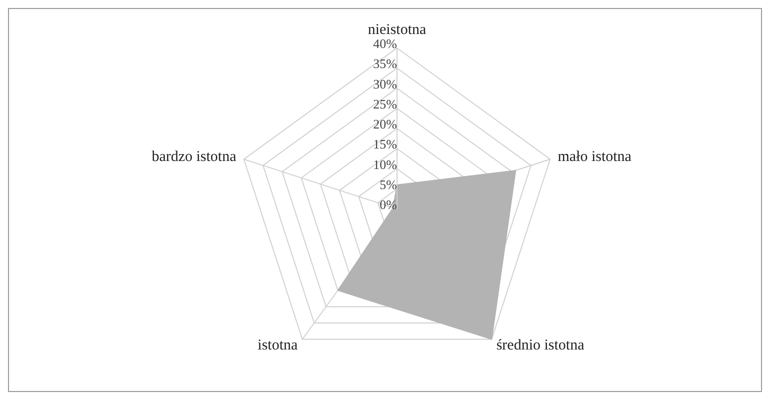 Image resolution: width=770 pixels, height=400 pixels. What do you see at coordinates (389, 204) in the screenshot?
I see `y-tick-label: 0%` at bounding box center [389, 204].